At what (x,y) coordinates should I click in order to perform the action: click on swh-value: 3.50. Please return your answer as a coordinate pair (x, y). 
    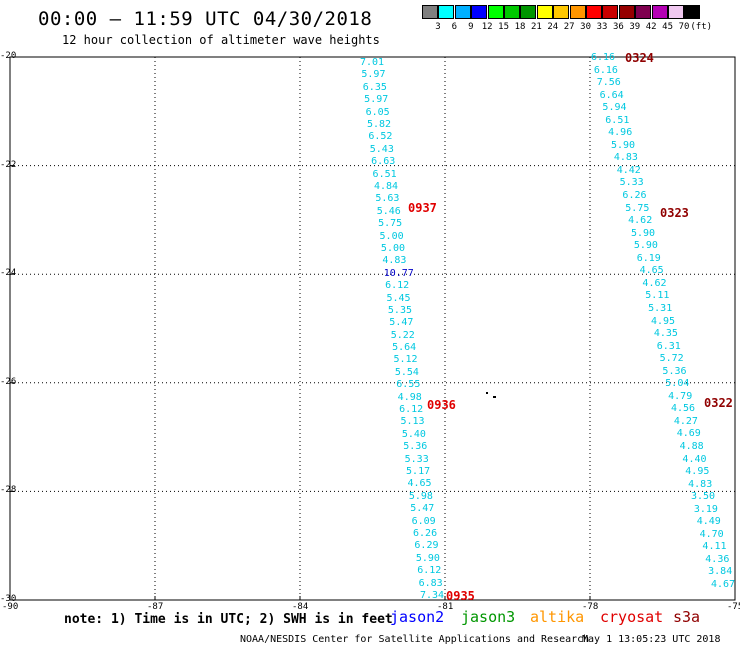
    Looking at the image, I should click on (703, 497).